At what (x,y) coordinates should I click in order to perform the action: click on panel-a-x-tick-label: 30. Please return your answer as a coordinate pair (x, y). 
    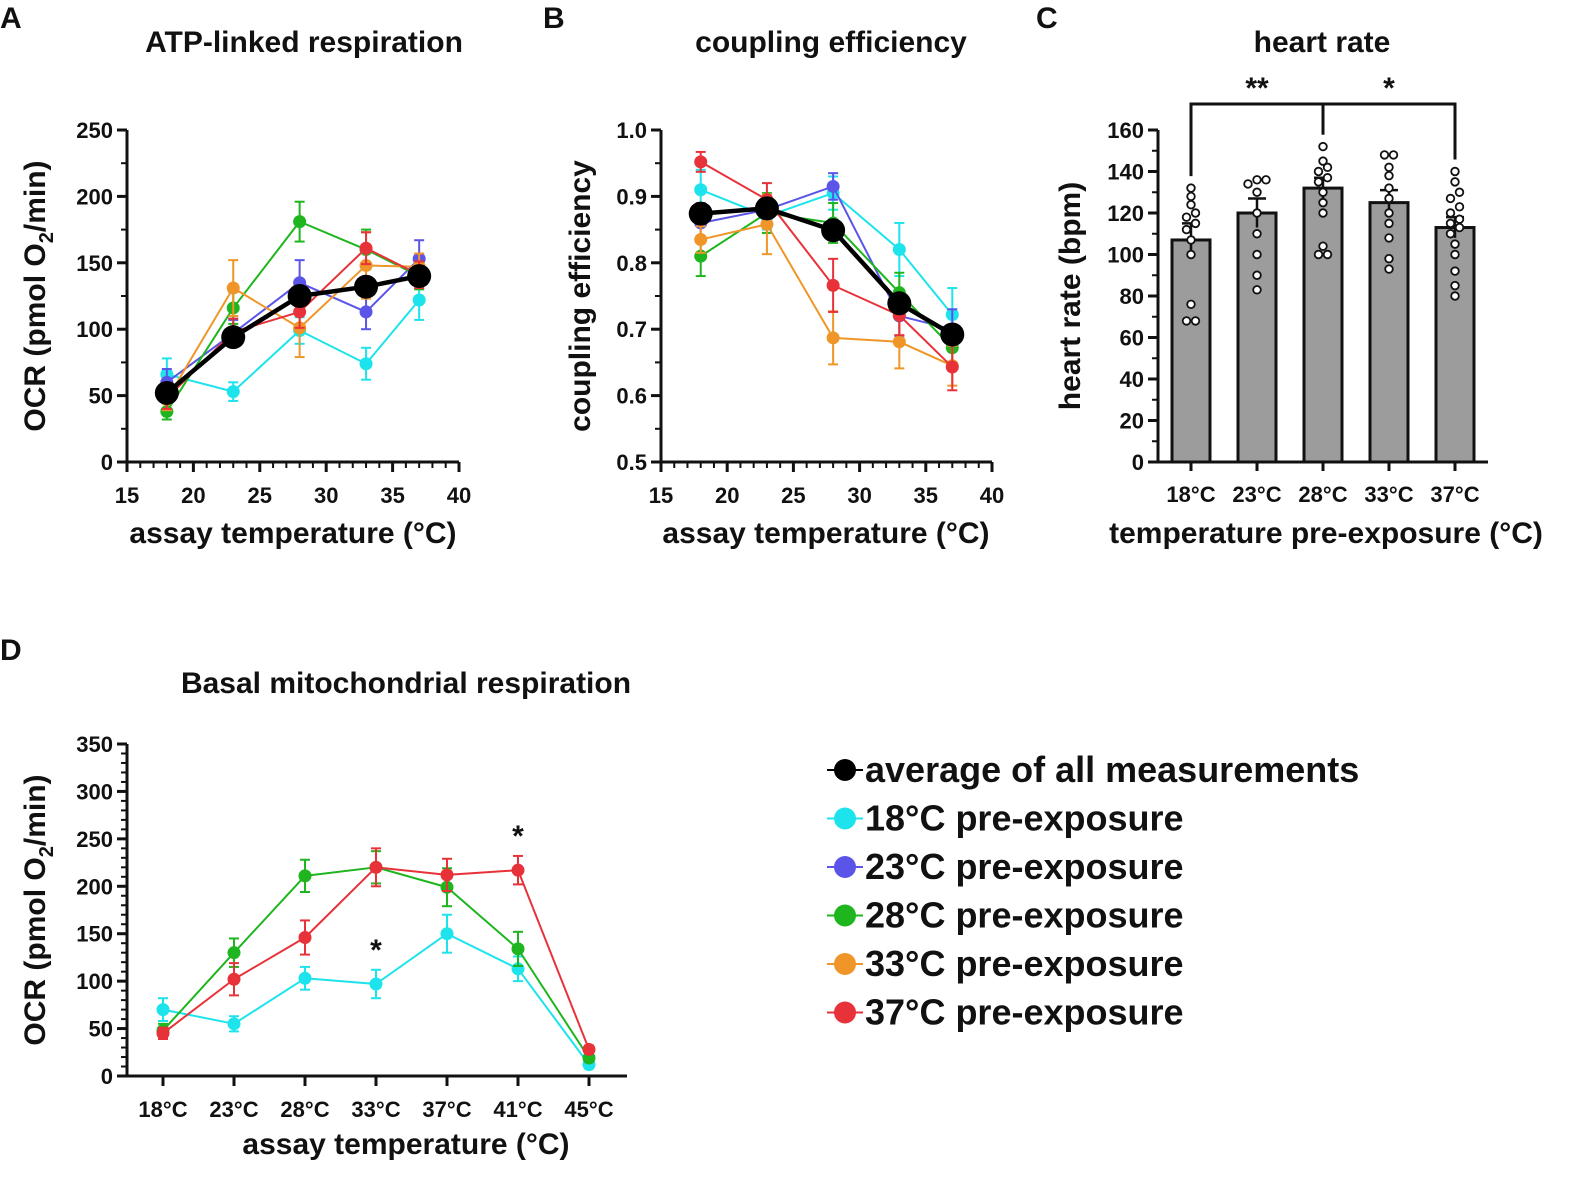
    Looking at the image, I should click on (326, 495).